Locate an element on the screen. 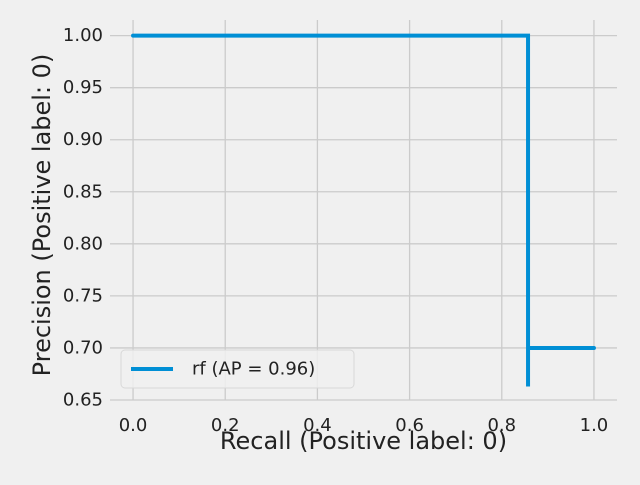 Image resolution: width=640 pixels, height=485 pixels. y-tick-label: 1.00 is located at coordinates (83, 35).